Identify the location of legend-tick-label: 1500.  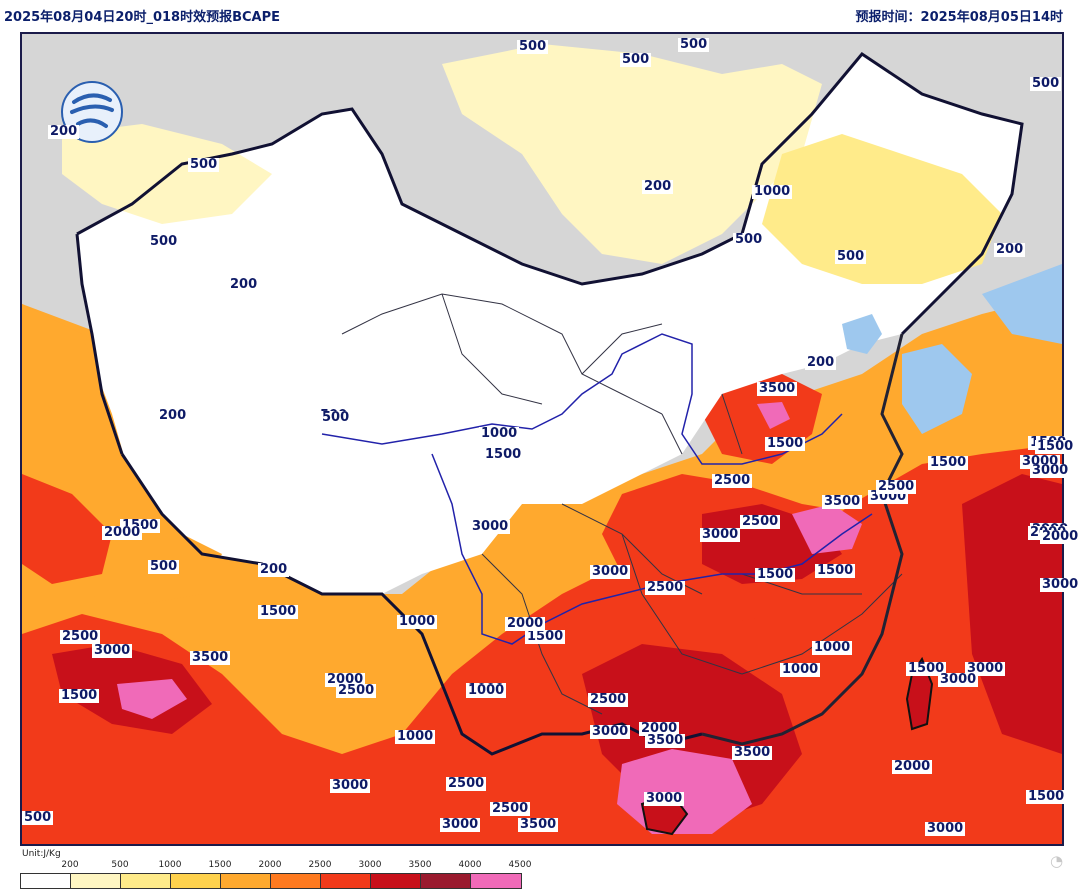
(220, 865).